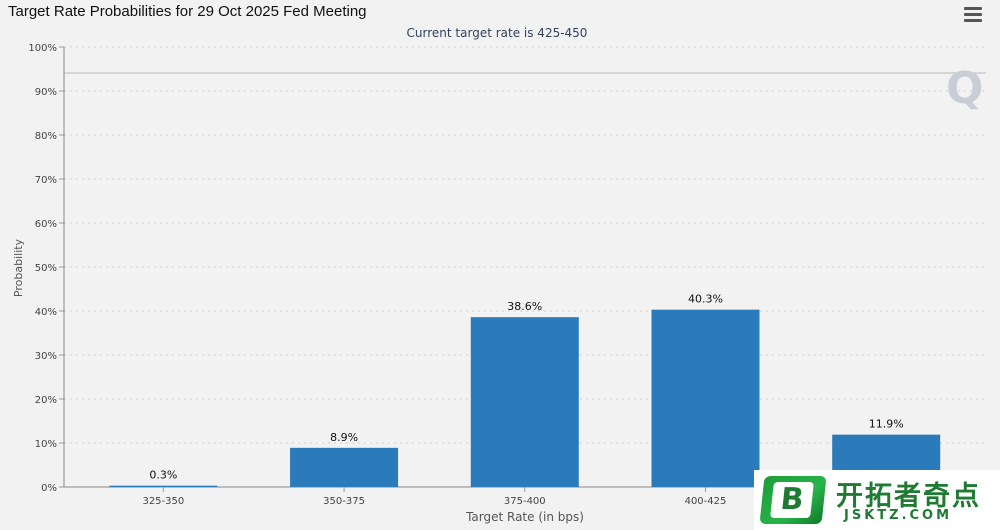 The width and height of the screenshot is (1000, 530). I want to click on y-tick-label: 60%, so click(46, 224).